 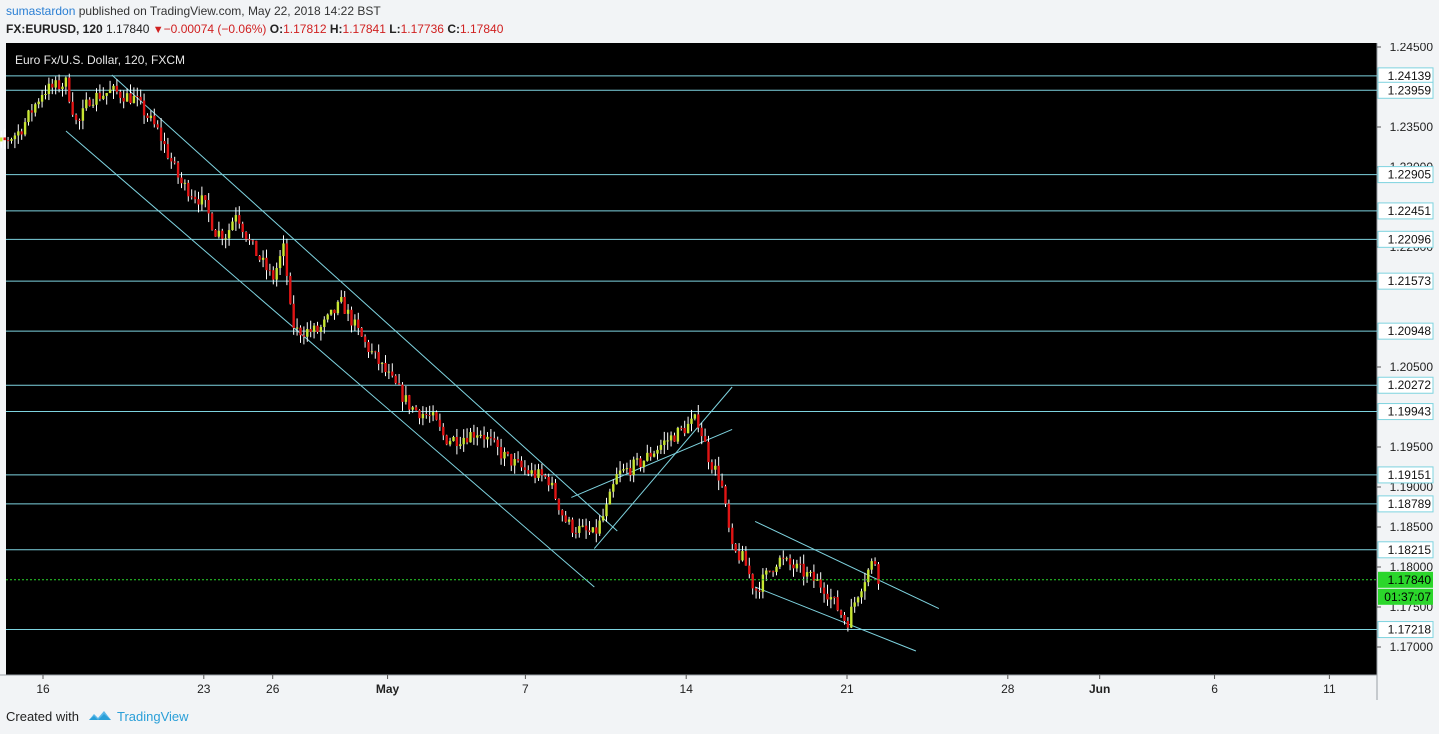 I want to click on level-label-text: 1.18789, so click(x=1410, y=504).